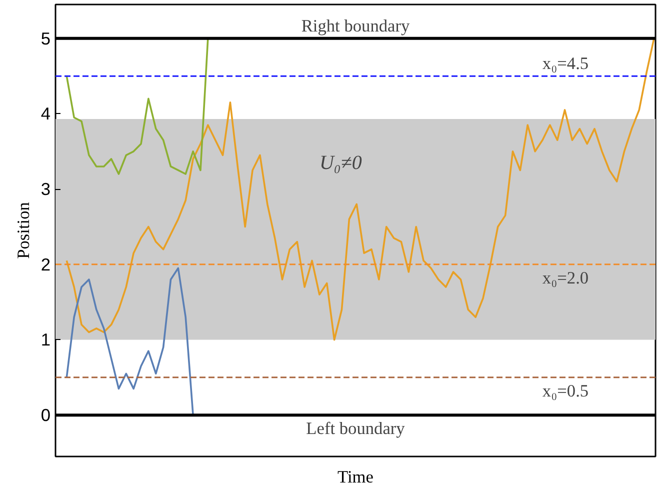 This screenshot has height=496, width=657. Describe the element at coordinates (45, 415) in the screenshot. I see `y-tick-label: 0` at that location.